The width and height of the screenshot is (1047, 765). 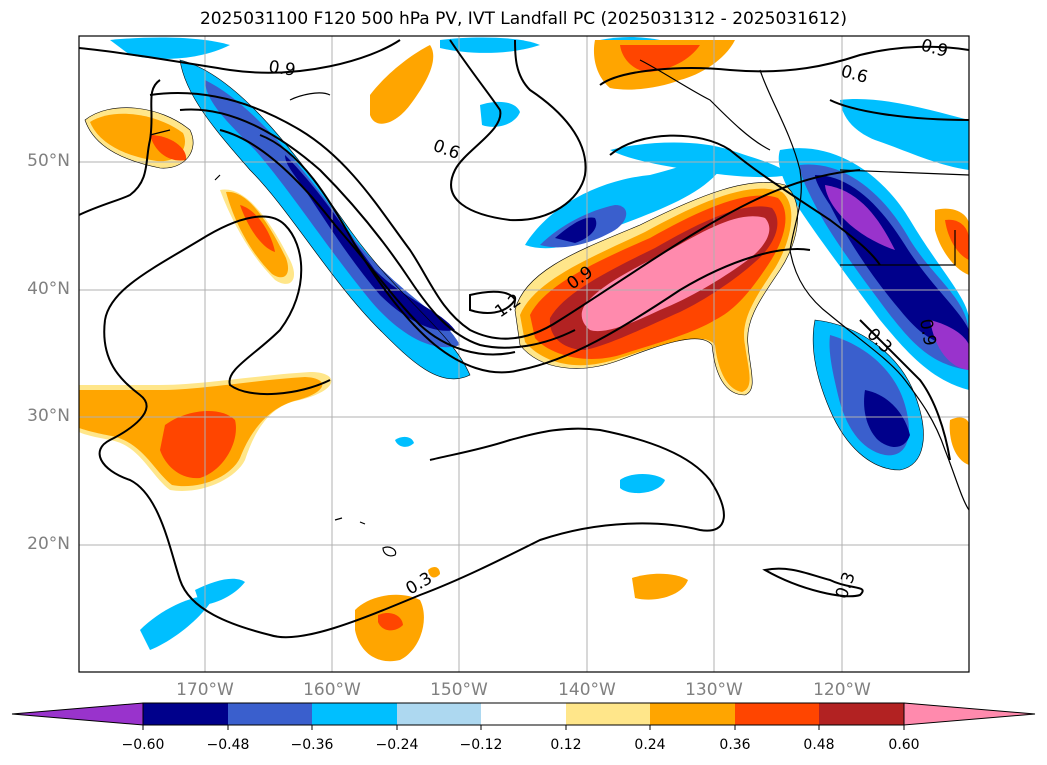 What do you see at coordinates (587, 690) in the screenshot?
I see `lon-label: 140°W` at bounding box center [587, 690].